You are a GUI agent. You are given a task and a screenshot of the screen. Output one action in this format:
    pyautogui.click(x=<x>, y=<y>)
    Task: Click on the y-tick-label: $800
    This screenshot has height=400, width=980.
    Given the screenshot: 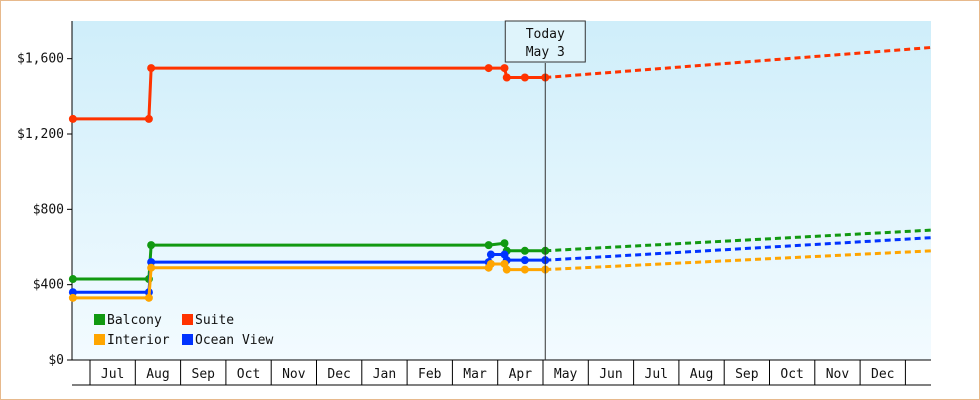 What is the action you would take?
    pyautogui.click(x=48, y=209)
    